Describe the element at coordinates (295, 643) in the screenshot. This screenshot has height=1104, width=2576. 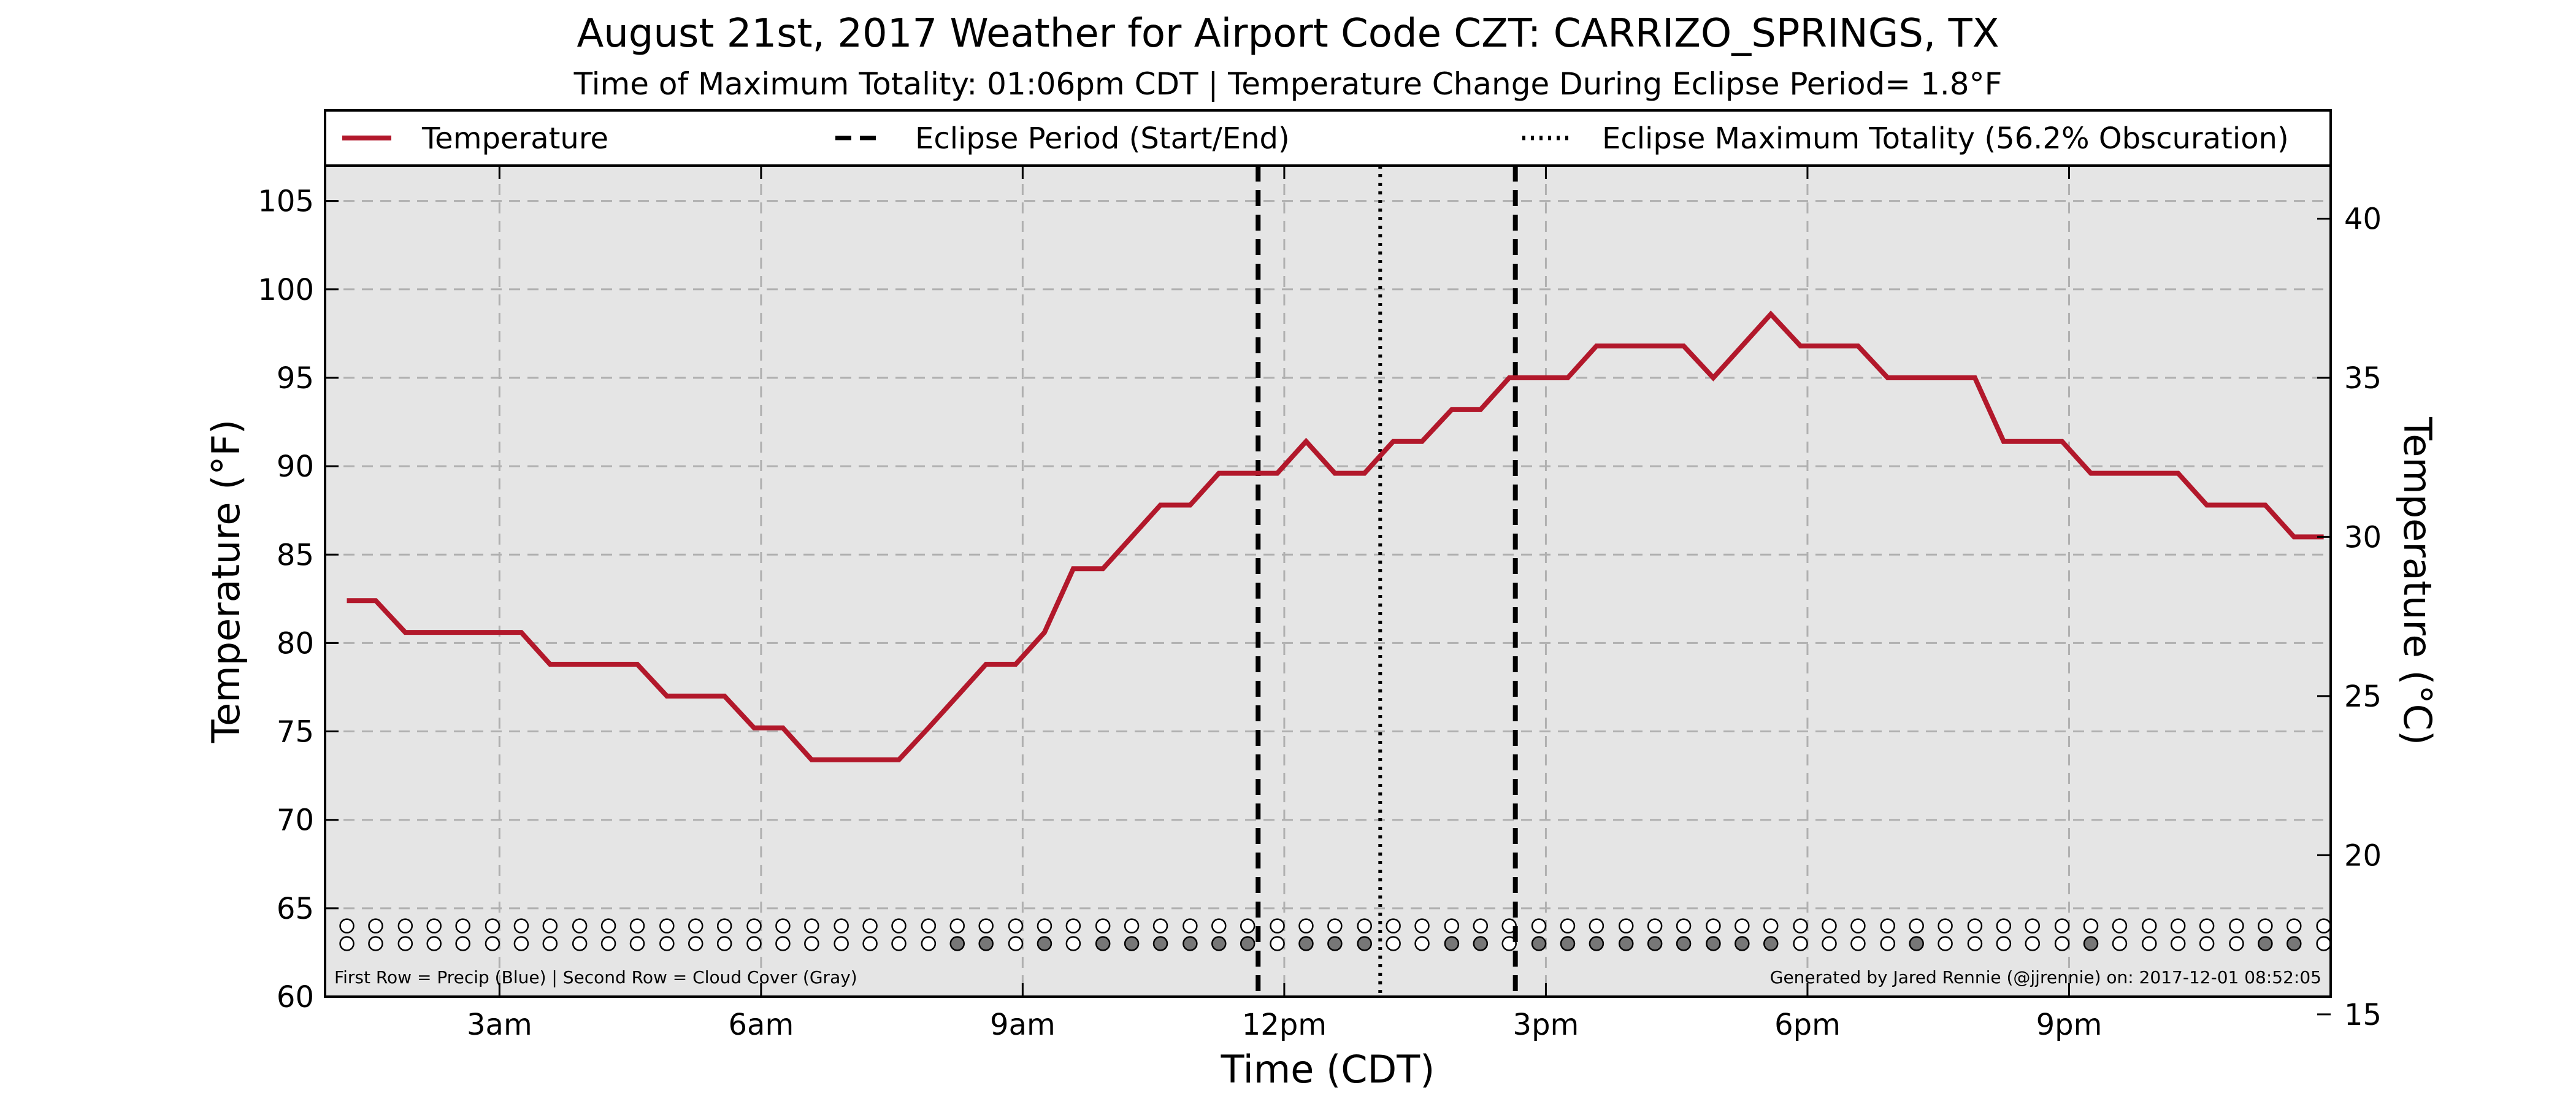
I see `y-tick-label: 80` at that location.